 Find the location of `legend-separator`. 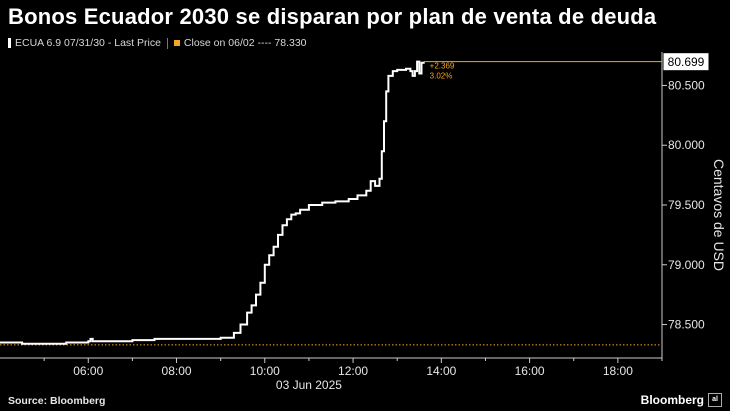

legend-separator is located at coordinates (167, 43).